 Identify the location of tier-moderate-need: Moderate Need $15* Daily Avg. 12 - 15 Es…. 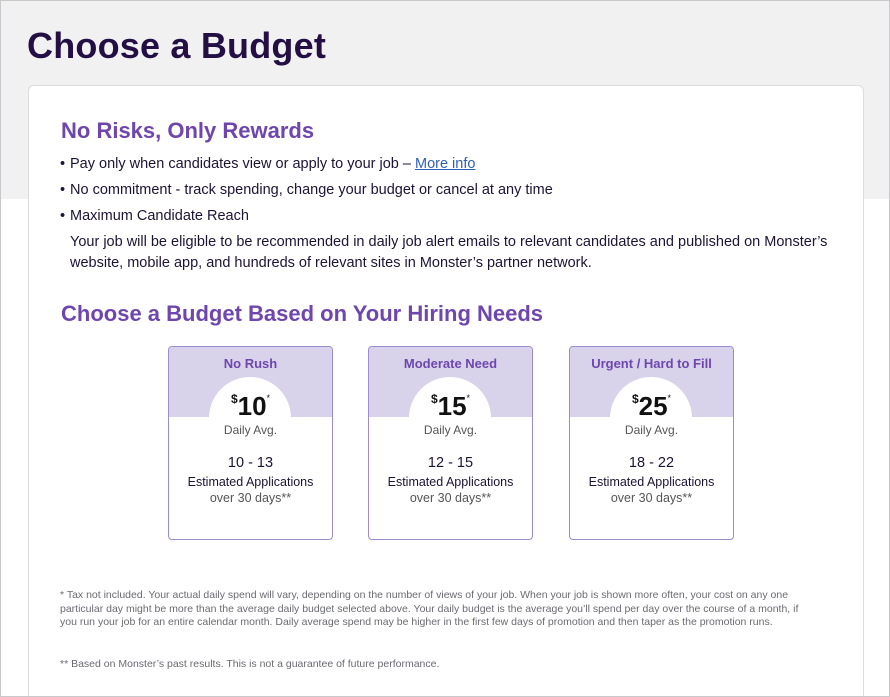
(450, 443).